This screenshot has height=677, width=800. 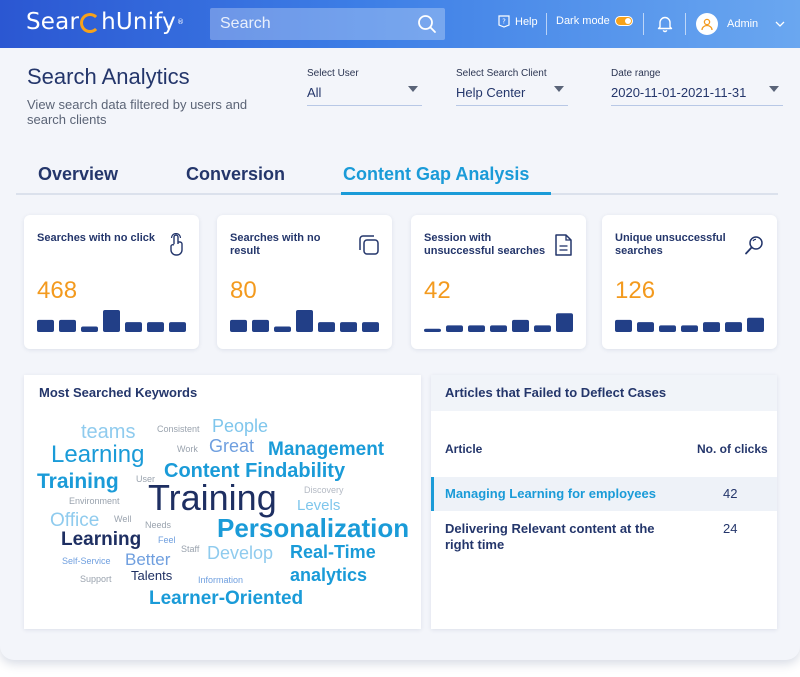 I want to click on help-link: ? Help, so click(x=518, y=21).